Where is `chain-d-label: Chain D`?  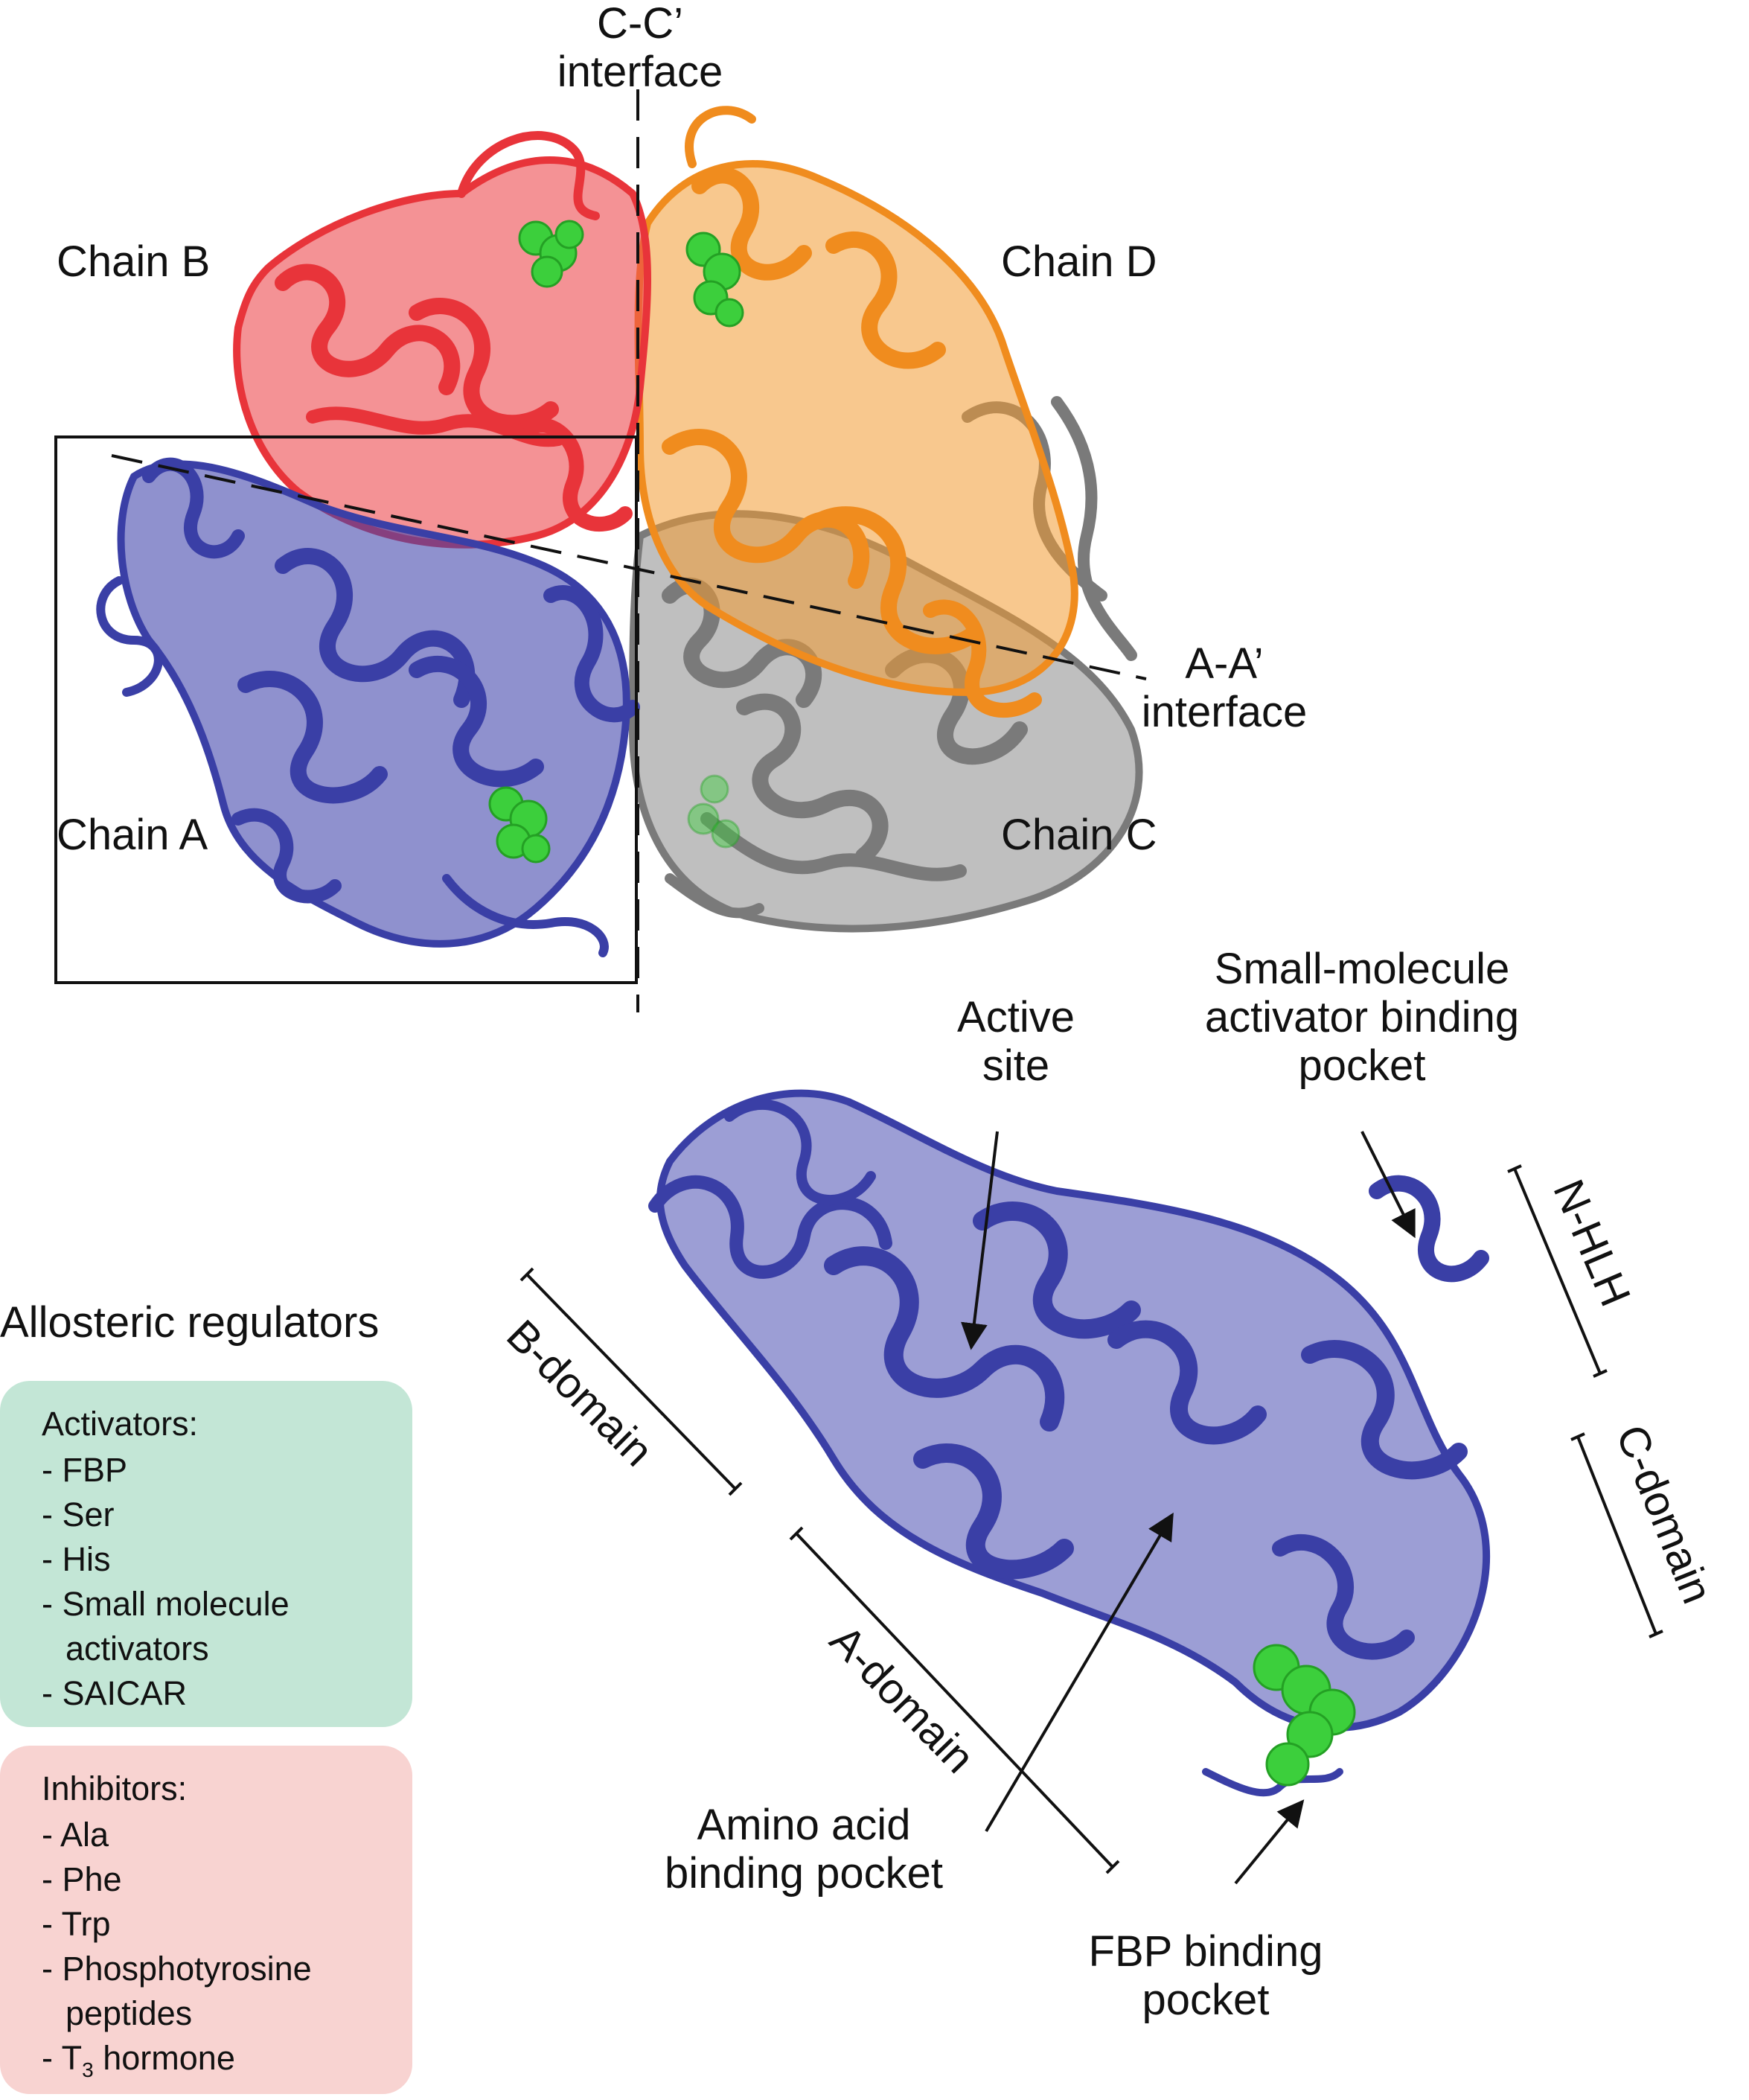 chain-d-label: Chain D is located at coordinates (1079, 261).